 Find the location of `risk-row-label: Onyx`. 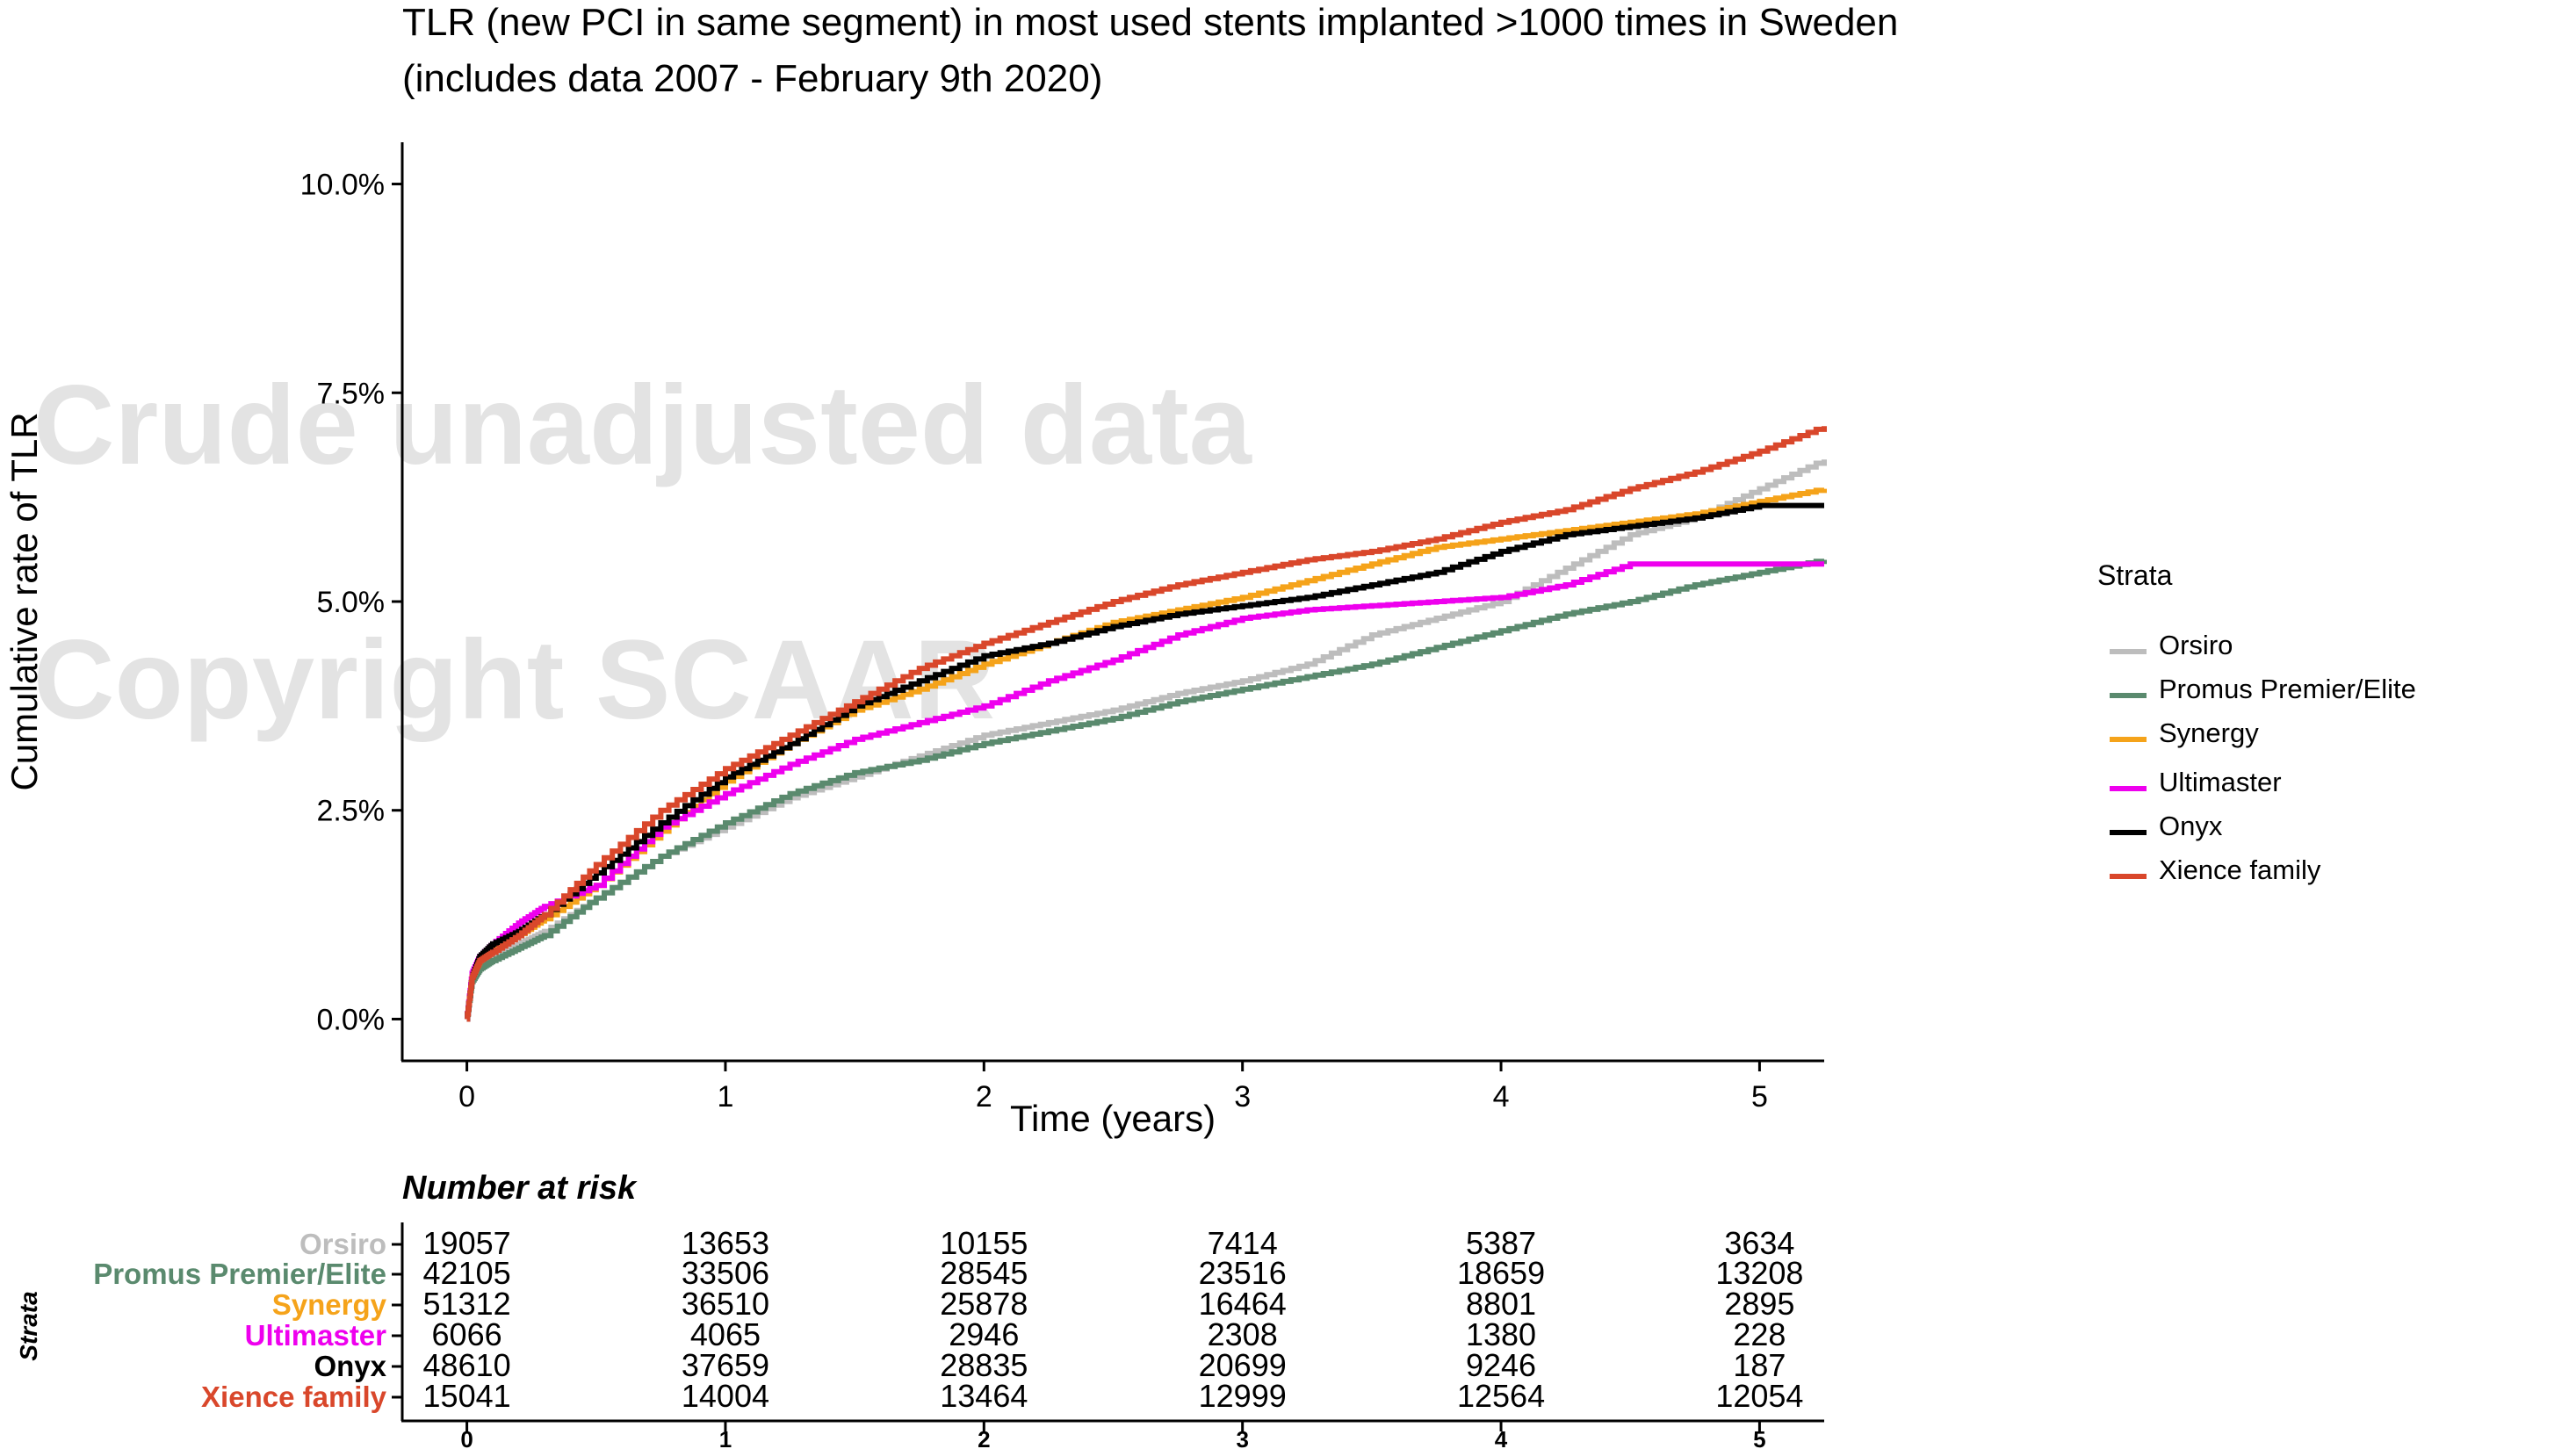

risk-row-label: Onyx is located at coordinates (350, 1366).